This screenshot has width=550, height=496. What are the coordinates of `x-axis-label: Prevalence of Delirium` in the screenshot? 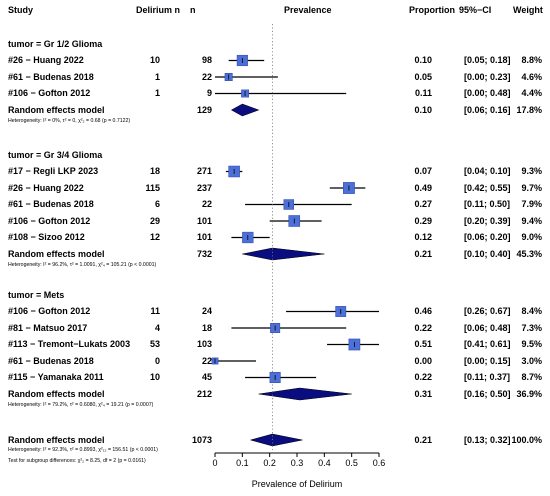 It's located at (297, 484).